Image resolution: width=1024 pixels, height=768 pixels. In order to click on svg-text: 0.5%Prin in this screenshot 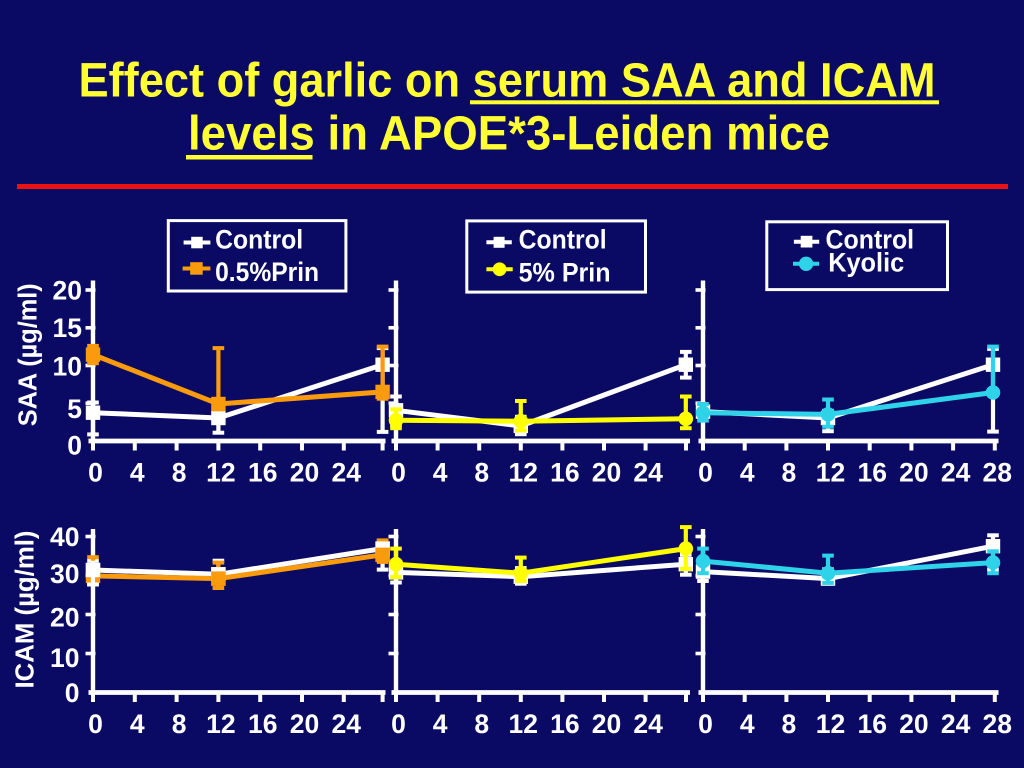, I will do `click(267, 272)`.